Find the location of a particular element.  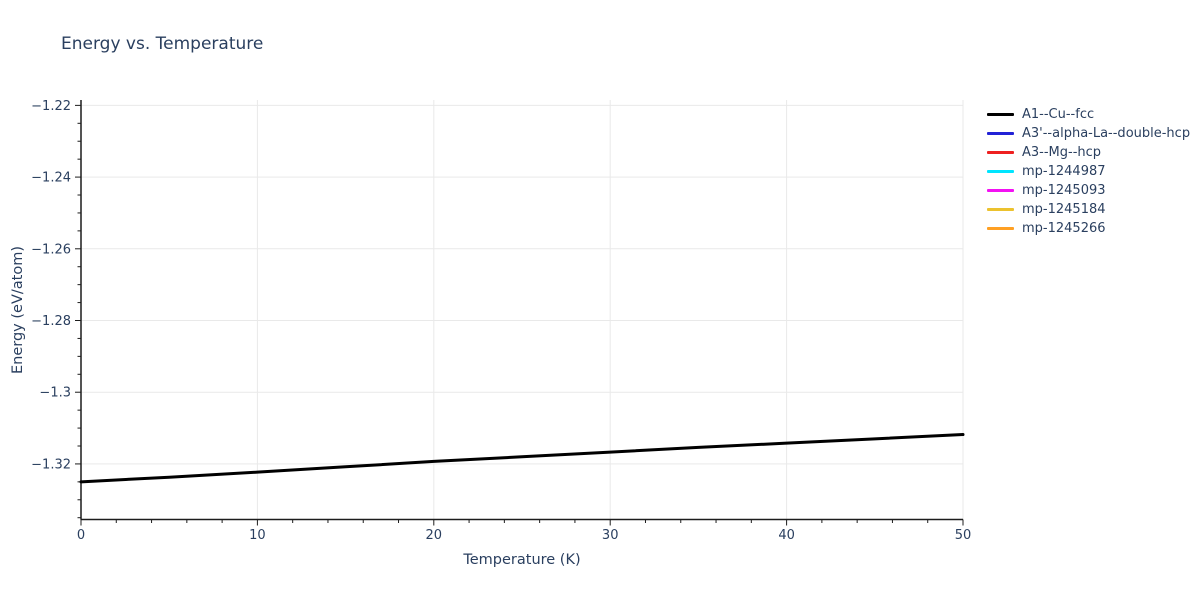

x-axis-title: Temperature (K) is located at coordinates (522, 560).